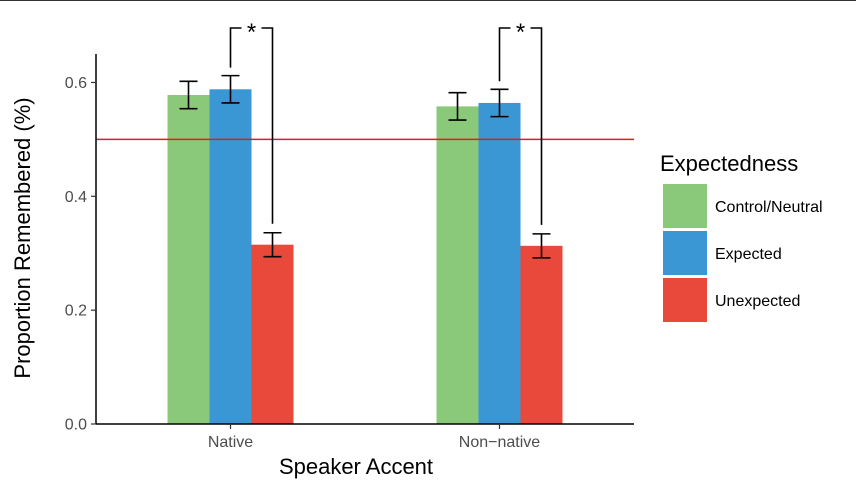  Describe the element at coordinates (76, 197) in the screenshot. I see `y-tick-label: 0.4` at that location.